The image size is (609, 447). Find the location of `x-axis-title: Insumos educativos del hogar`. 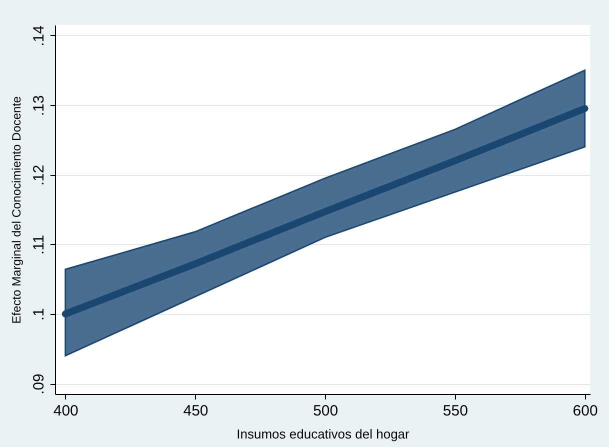

x-axis-title: Insumos educativos del hogar is located at coordinates (323, 434).